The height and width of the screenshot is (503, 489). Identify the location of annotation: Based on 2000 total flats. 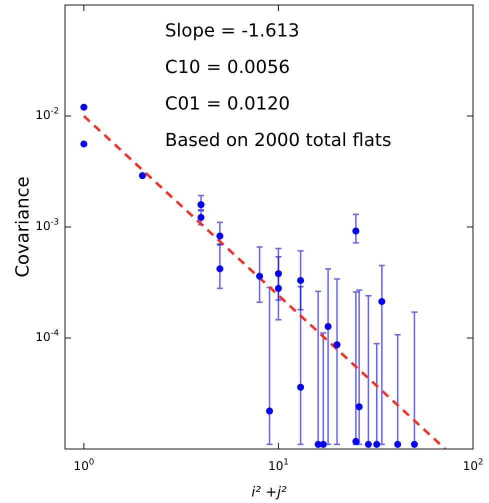
(278, 141).